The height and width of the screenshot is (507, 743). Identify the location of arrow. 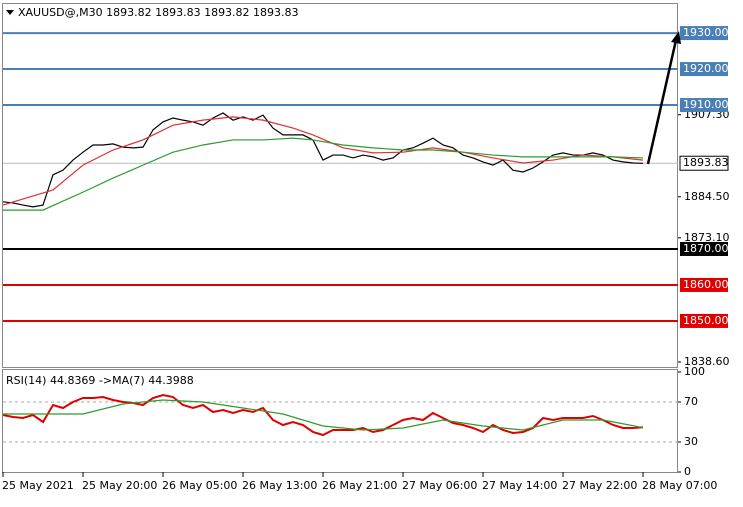
(663, 98).